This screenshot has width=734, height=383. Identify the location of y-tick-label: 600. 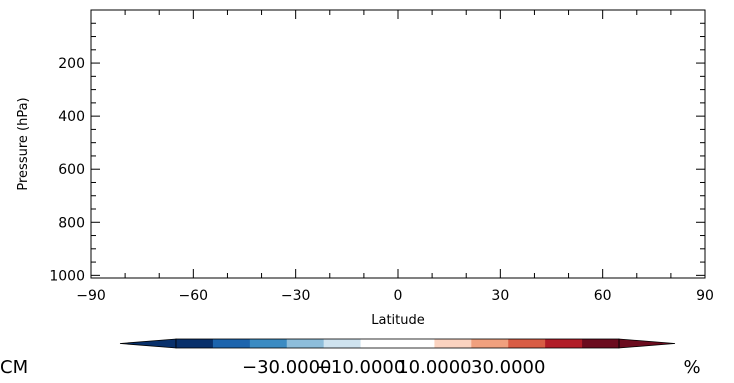
(71, 170).